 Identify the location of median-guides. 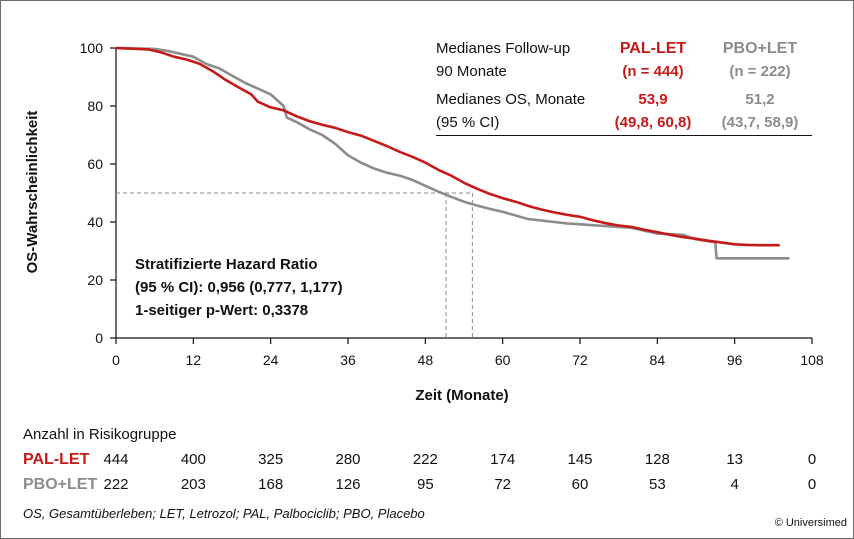
(294, 265).